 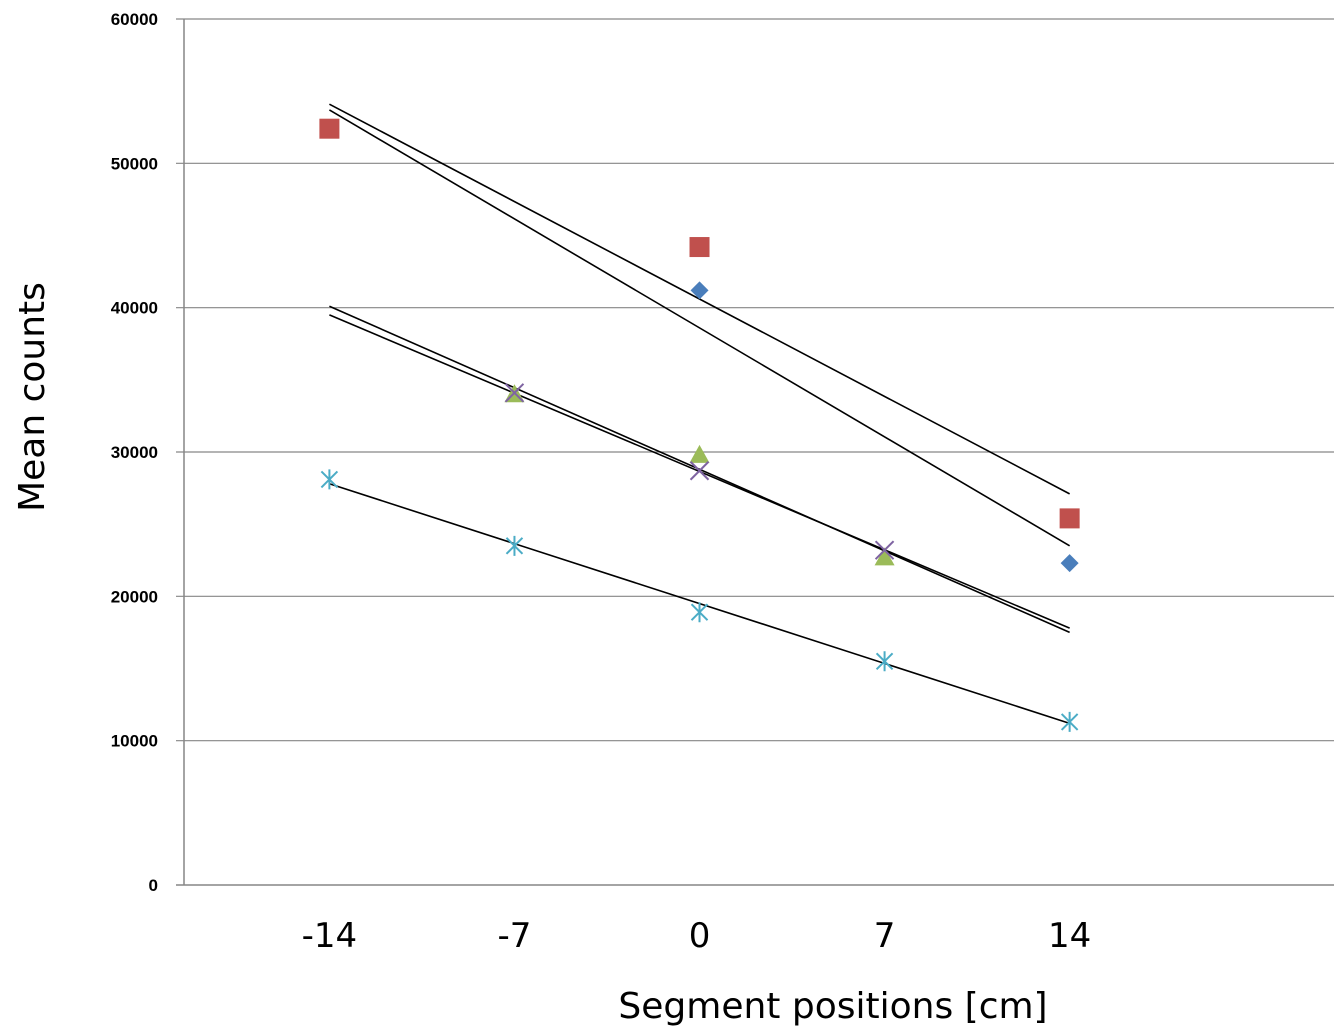 What do you see at coordinates (134, 19) in the screenshot?
I see `y-tick-label: 60000` at bounding box center [134, 19].